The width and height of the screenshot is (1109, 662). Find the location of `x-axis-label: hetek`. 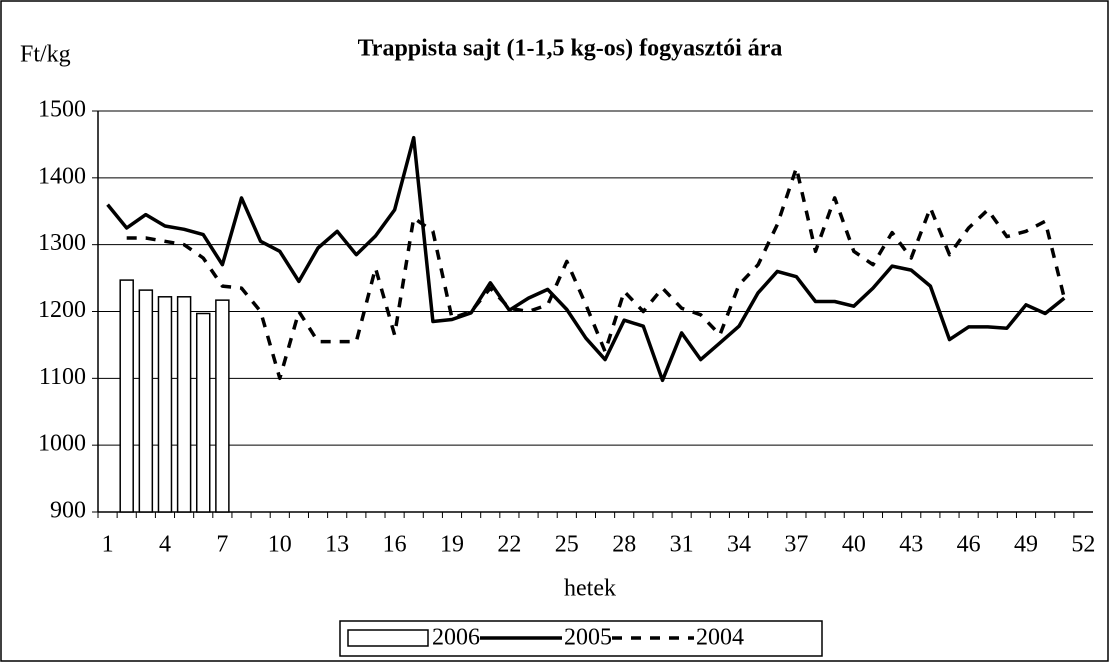

x-axis-label: hetek is located at coordinates (590, 589).